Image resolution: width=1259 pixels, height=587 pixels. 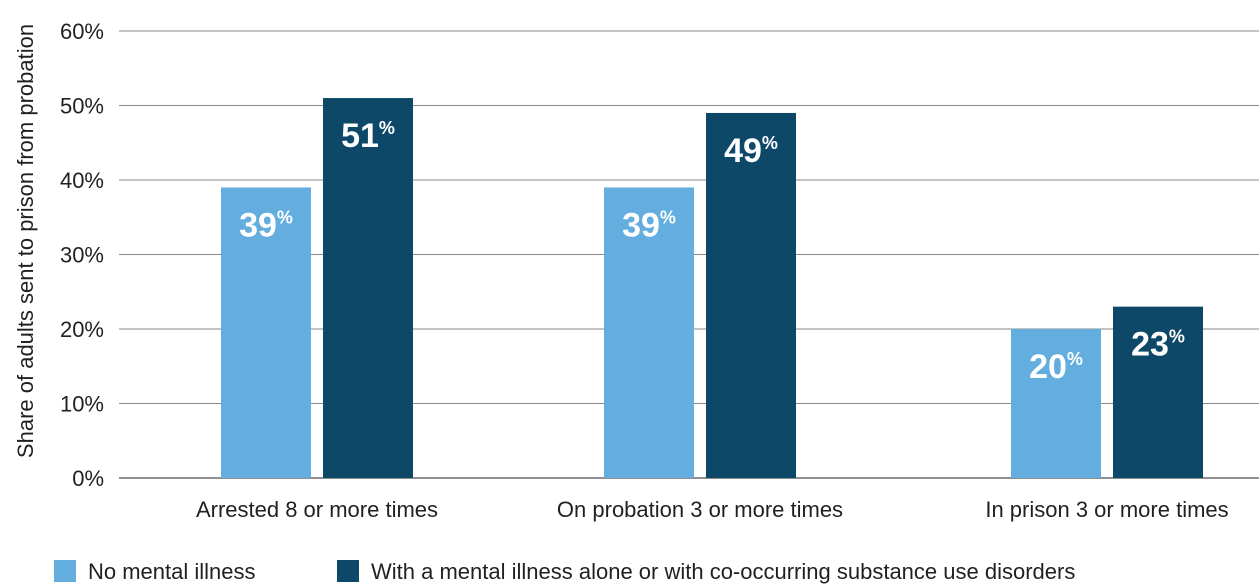 What do you see at coordinates (700, 509) in the screenshot?
I see `x-category-label: On probation 3 or more times` at bounding box center [700, 509].